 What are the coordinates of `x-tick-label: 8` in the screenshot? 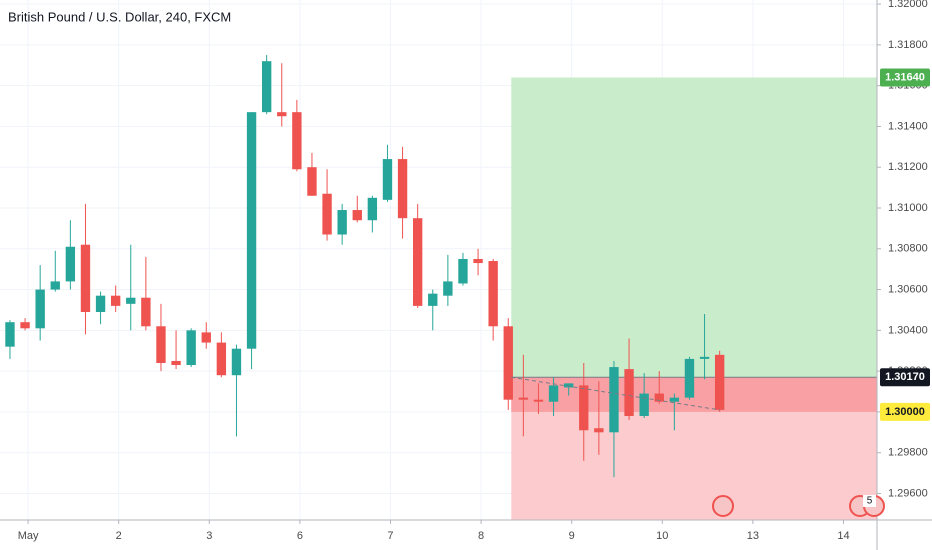 It's located at (481, 536).